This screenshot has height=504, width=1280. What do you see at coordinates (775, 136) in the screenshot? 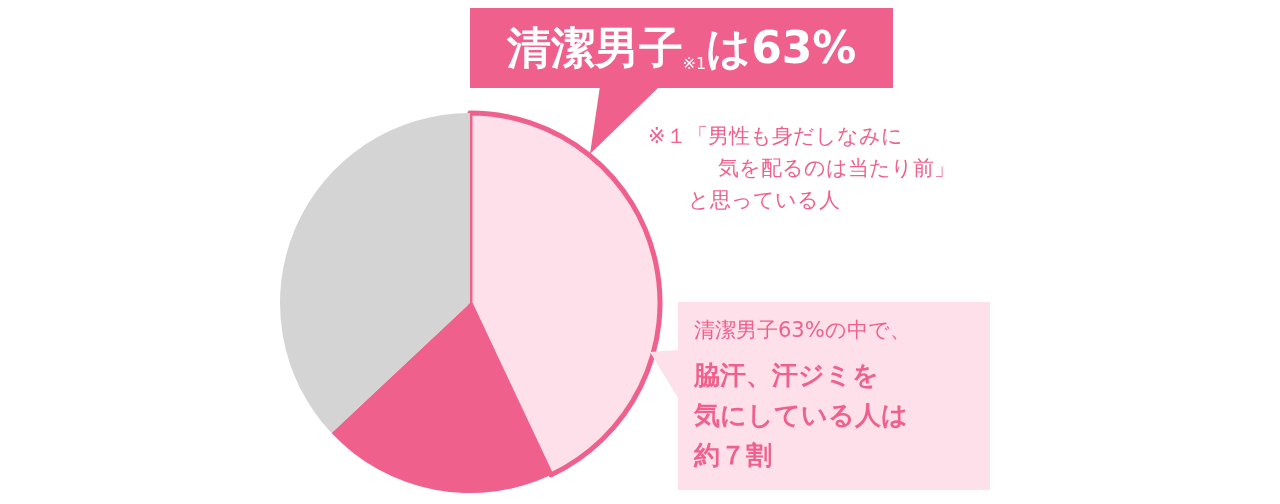
I see `text: ※１「男性も身だしなみに` at bounding box center [775, 136].